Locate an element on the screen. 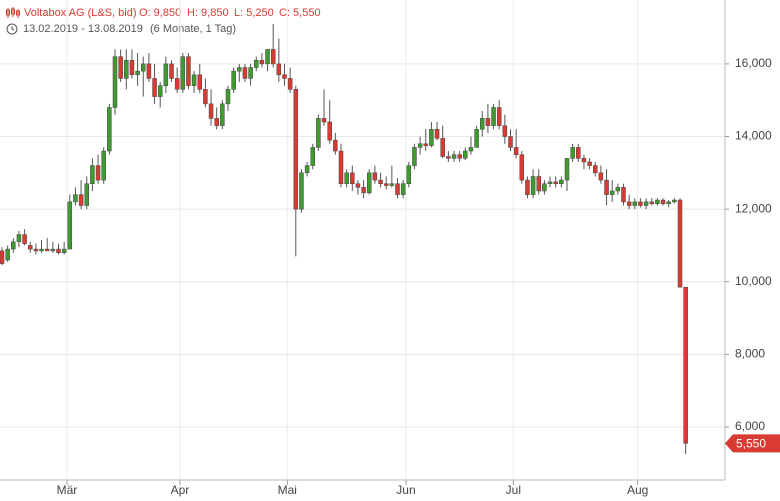  x-tick-label: Jul is located at coordinates (513, 490).